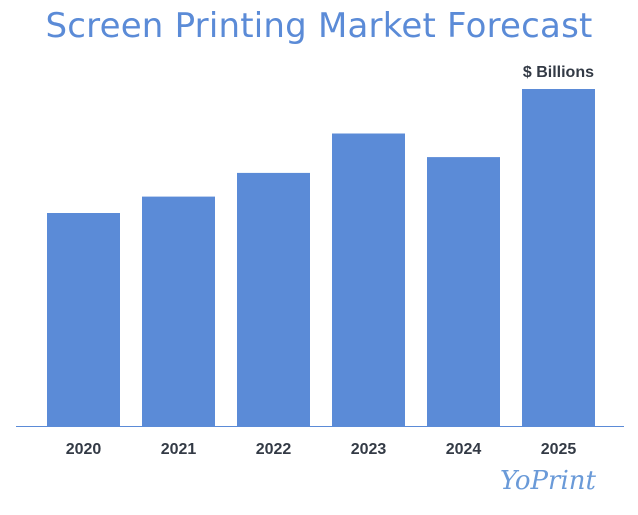 The width and height of the screenshot is (638, 515). What do you see at coordinates (464, 449) in the screenshot?
I see `x-tick-label: 2024` at bounding box center [464, 449].